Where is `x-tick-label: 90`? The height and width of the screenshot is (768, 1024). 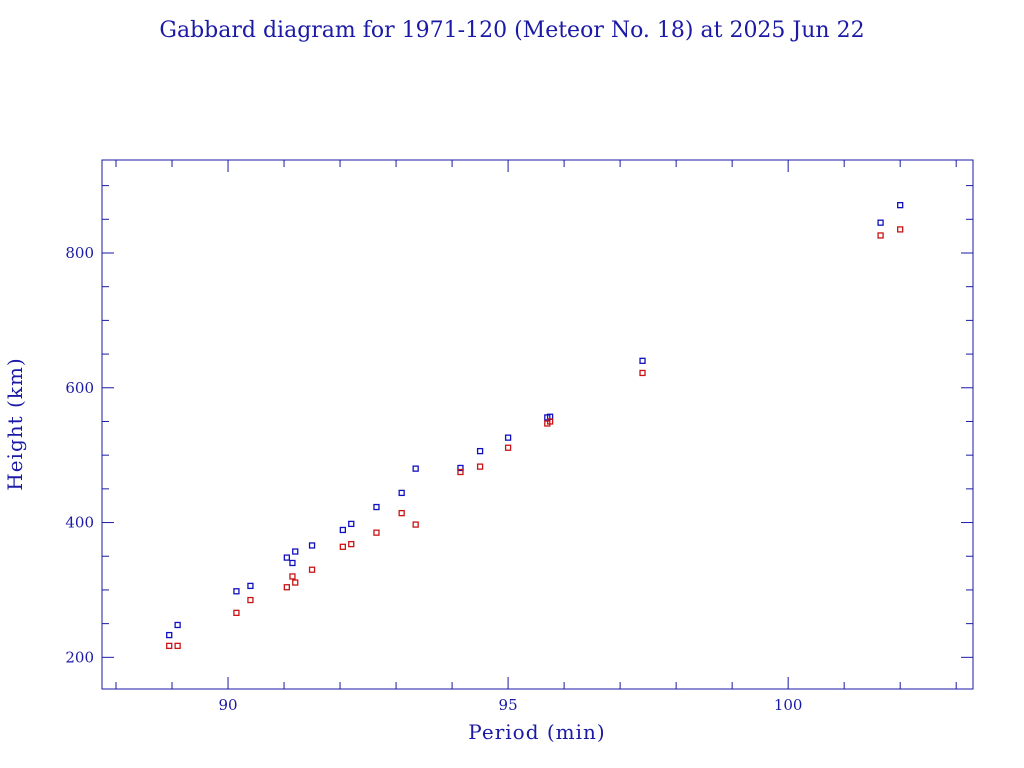 x-tick-label: 90 is located at coordinates (227, 705).